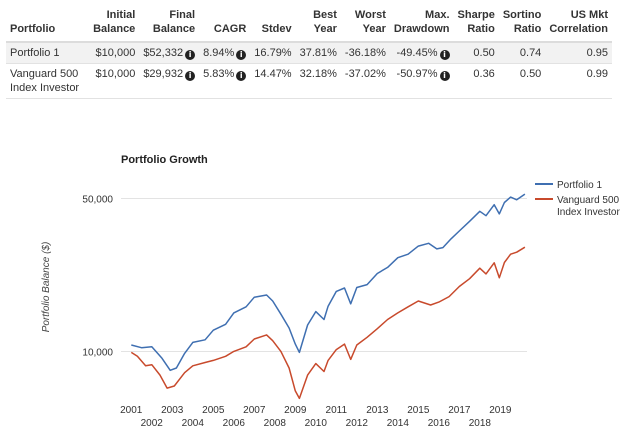 This screenshot has width=620, height=434. What do you see at coordinates (48, 53) in the screenshot?
I see `cell-portfolio: Portfolio 1` at bounding box center [48, 53].